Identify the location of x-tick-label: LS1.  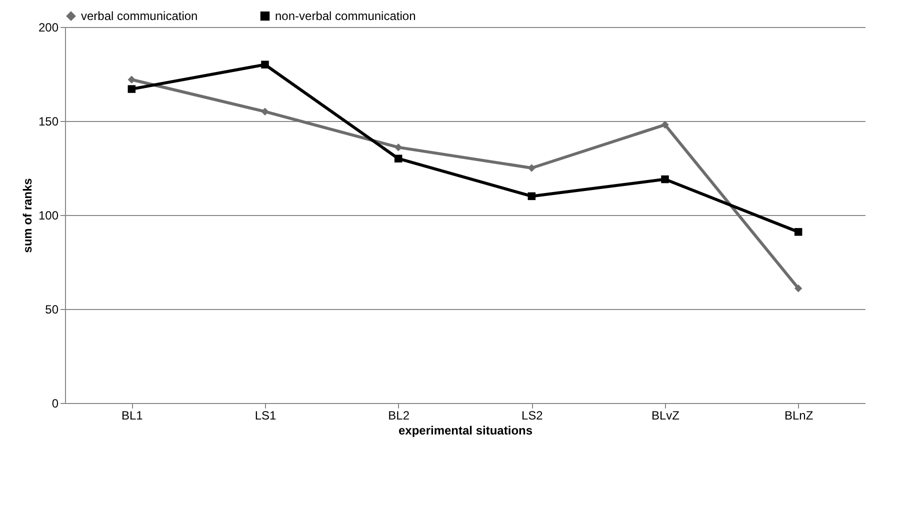
(265, 415).